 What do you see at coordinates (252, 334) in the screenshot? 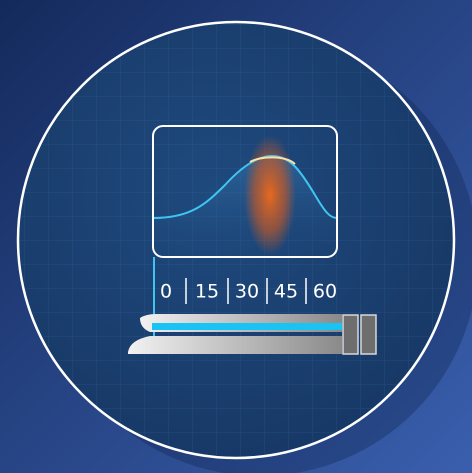
I see `caliper` at bounding box center [252, 334].